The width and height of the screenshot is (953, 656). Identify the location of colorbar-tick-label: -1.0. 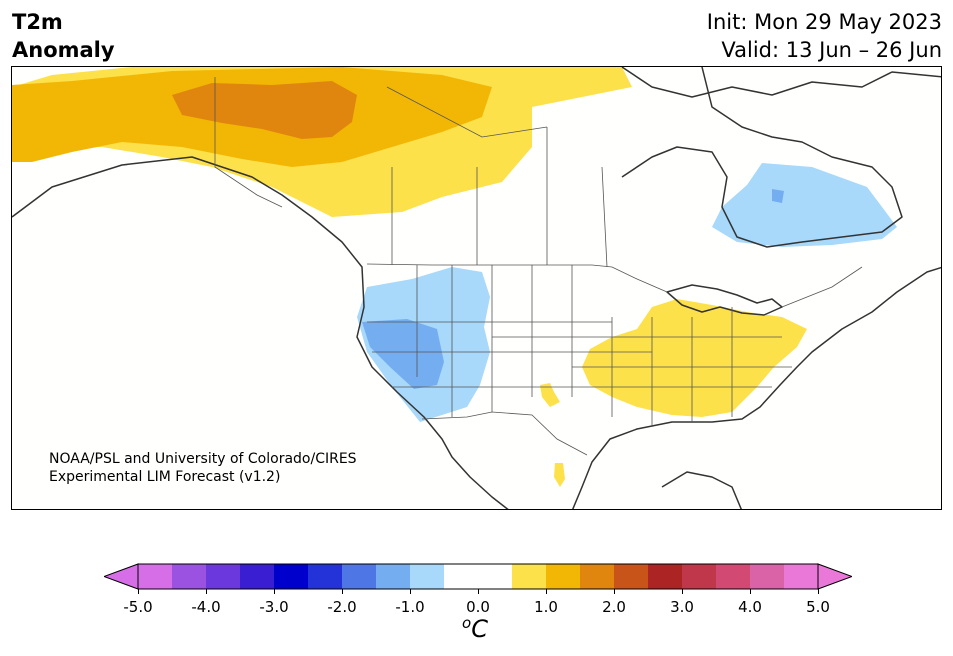
(410, 607).